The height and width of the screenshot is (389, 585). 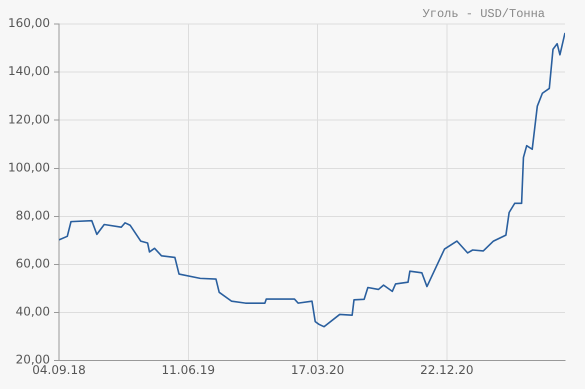 What do you see at coordinates (29, 23) in the screenshot?
I see `y-tick-label: 160,00` at bounding box center [29, 23].